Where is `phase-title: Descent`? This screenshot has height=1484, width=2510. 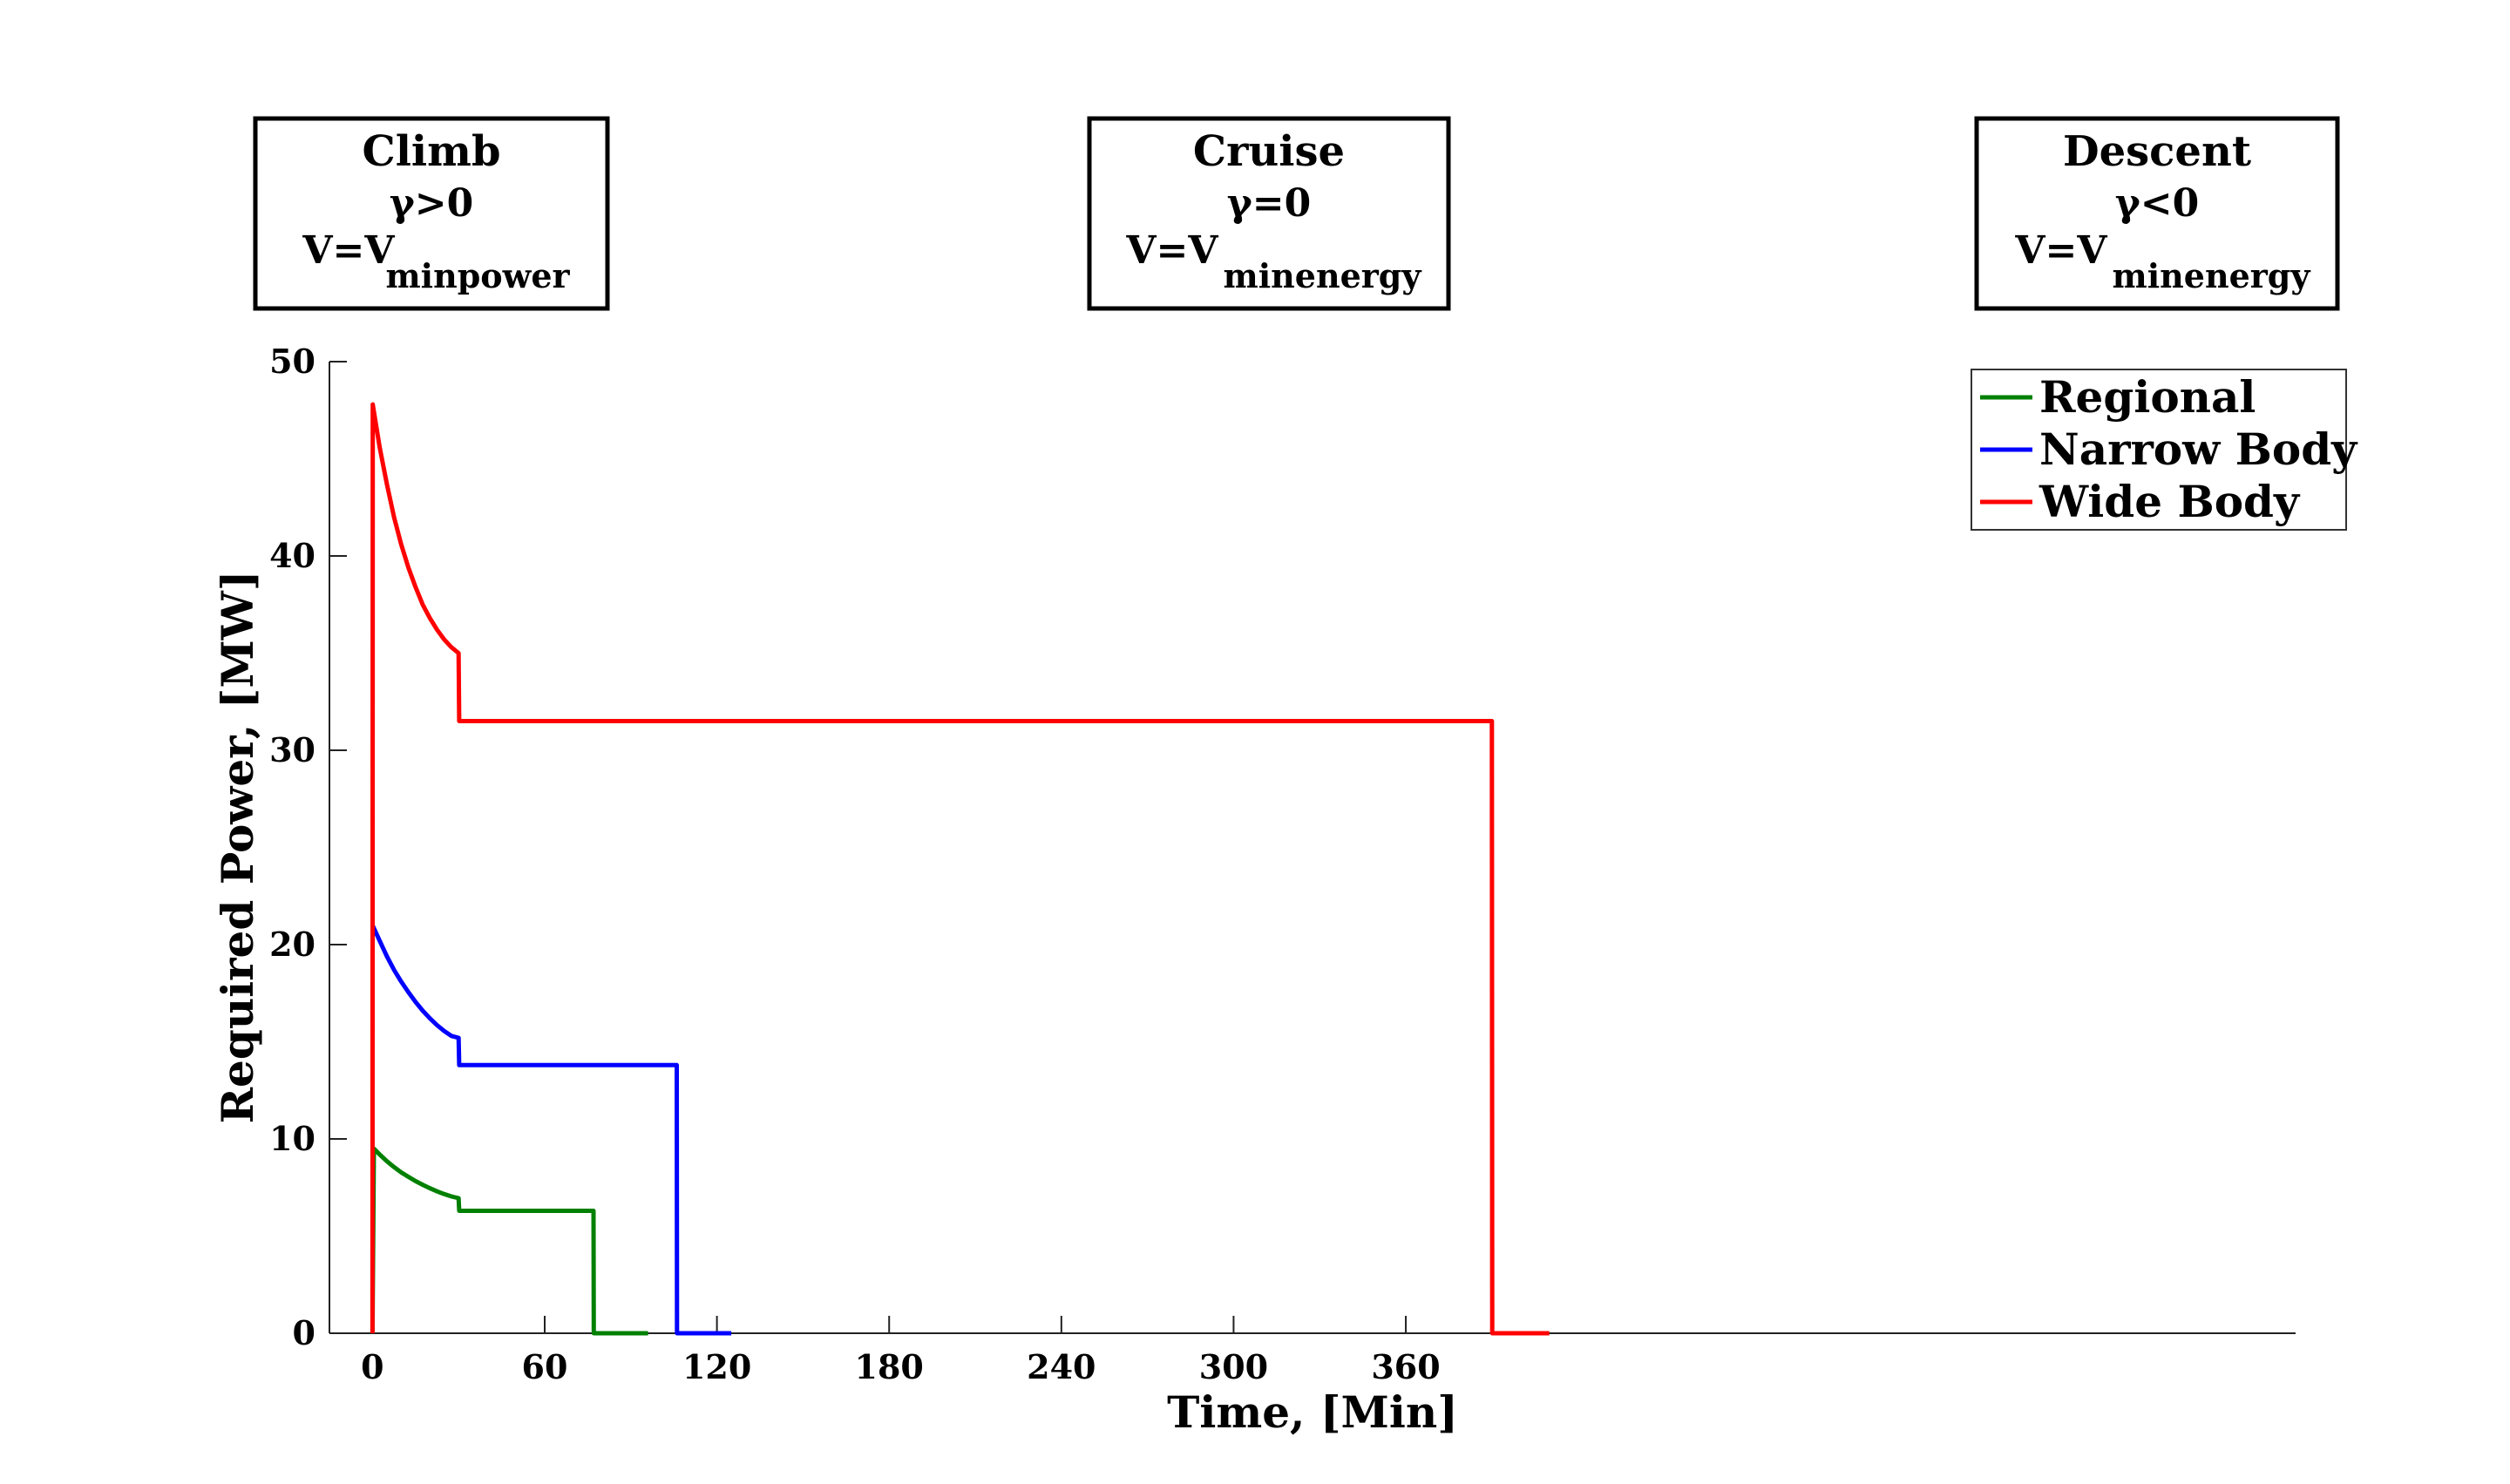
phase-title: Descent is located at coordinates (2157, 151).